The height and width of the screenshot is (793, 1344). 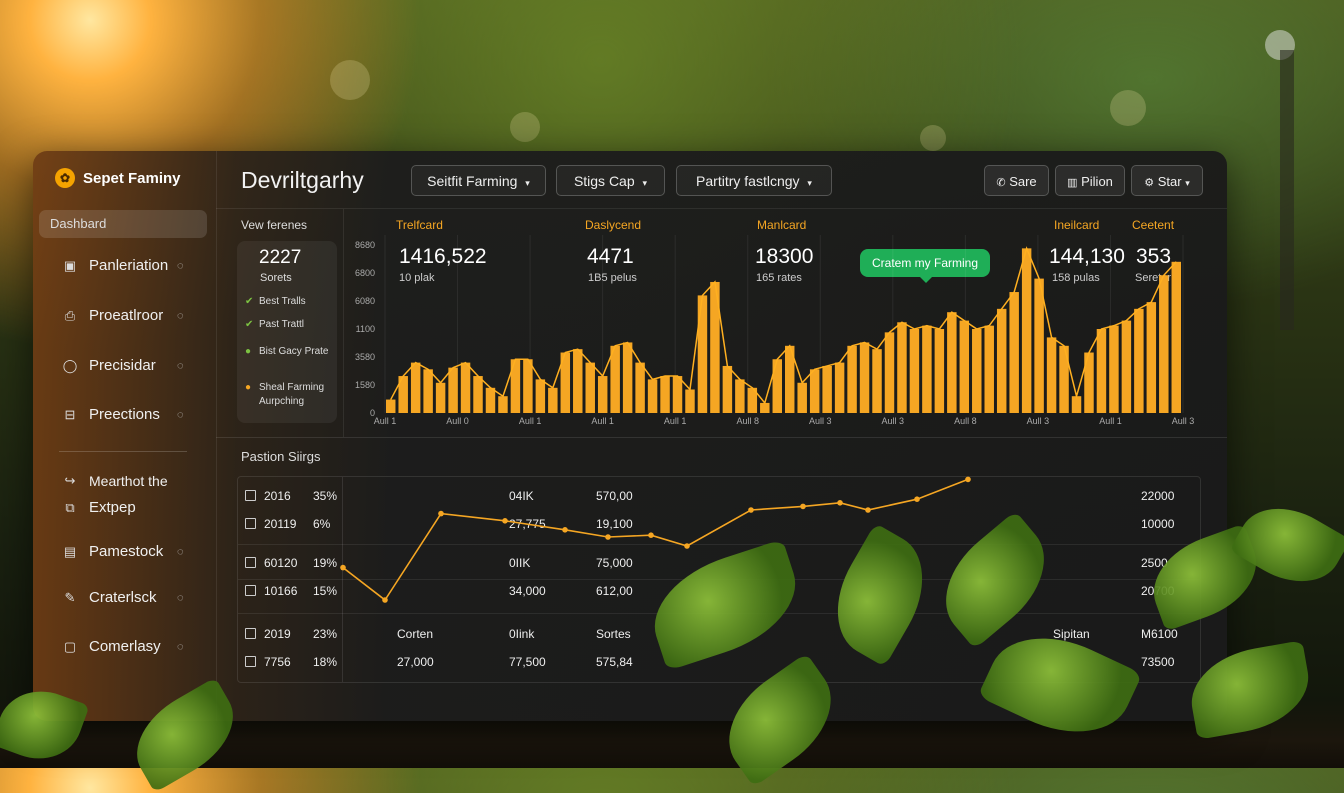 I want to click on legend-item: ● Bist Gacy Prate, so click(x=290, y=352).